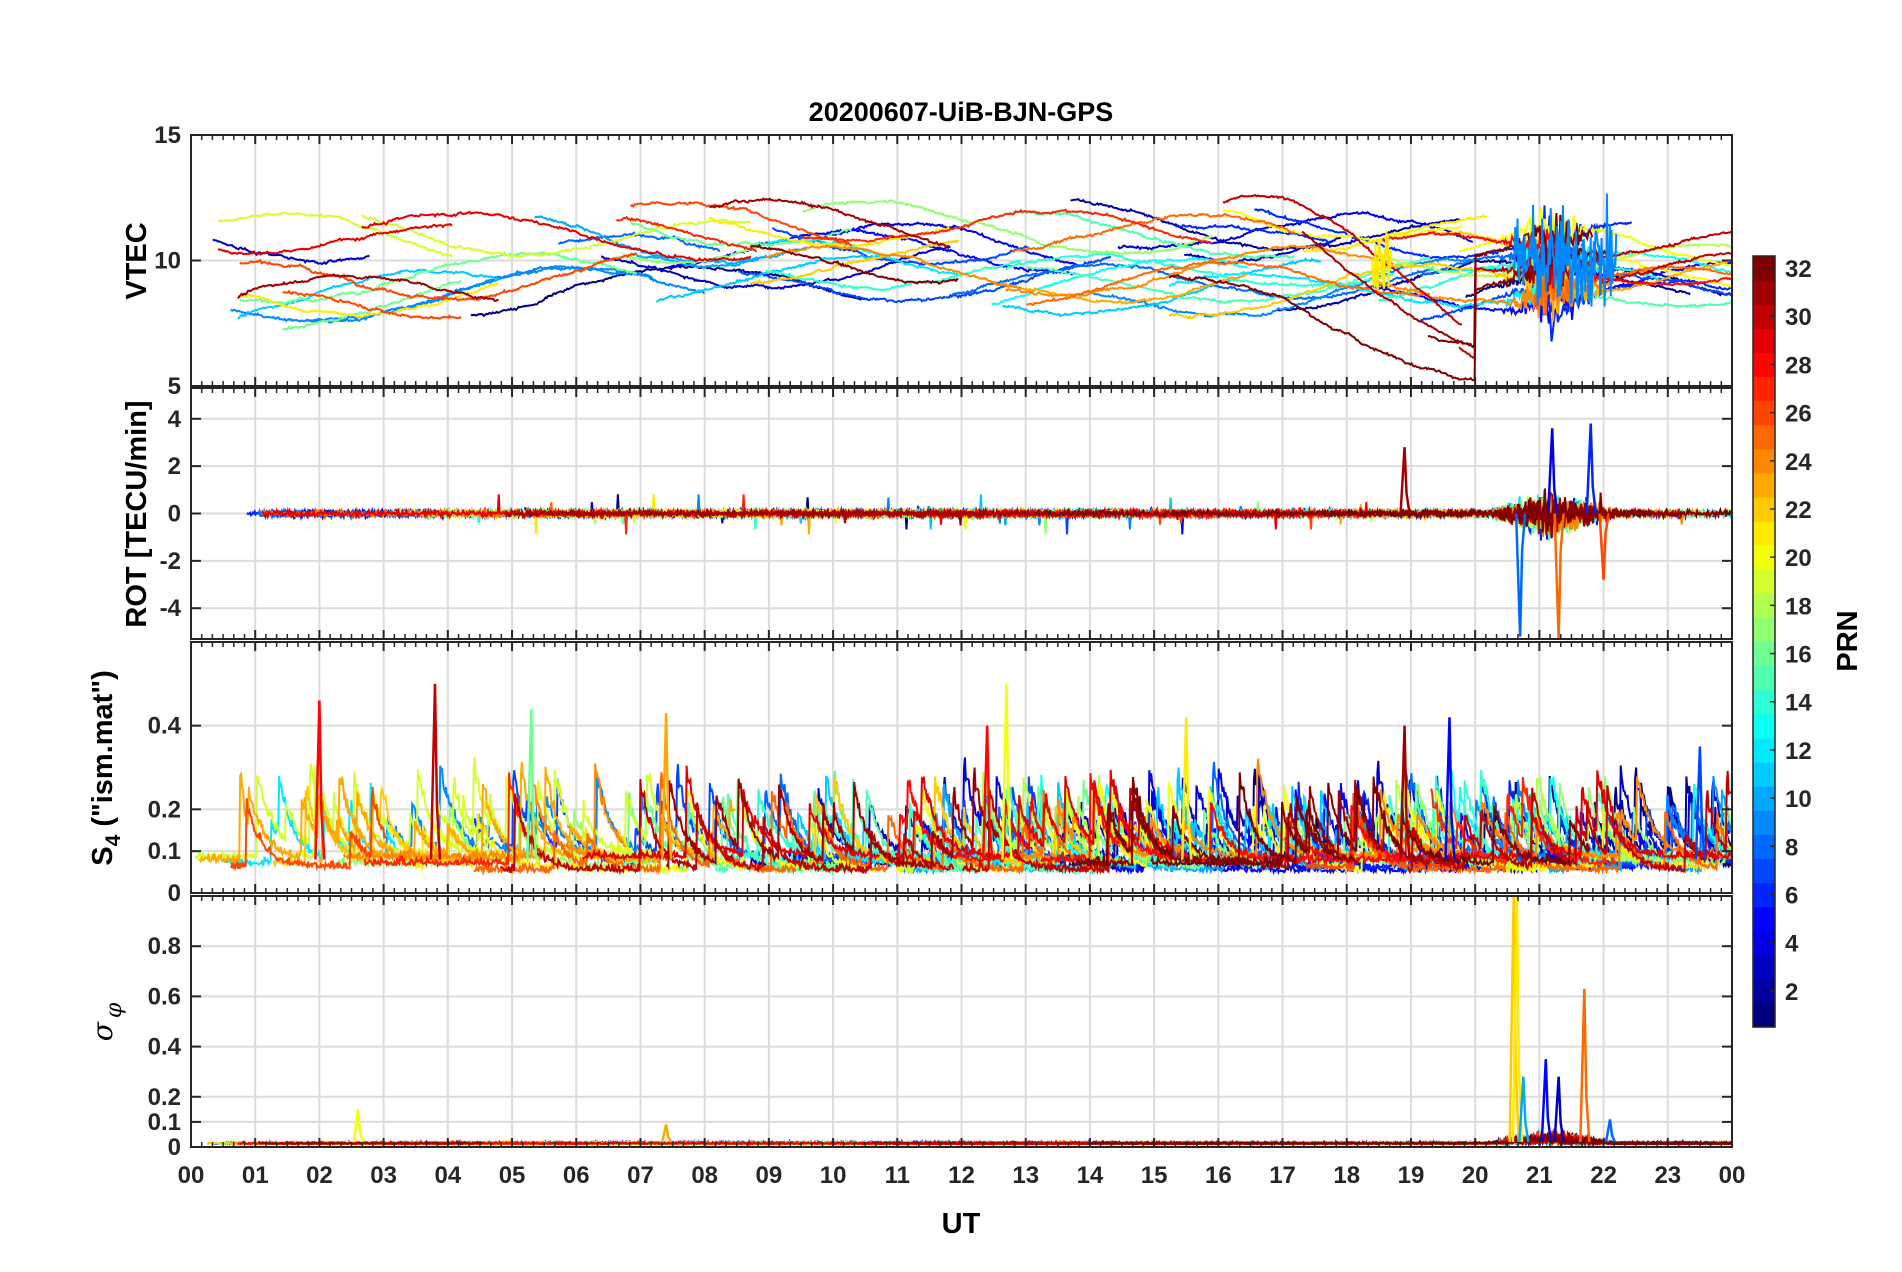 Image resolution: width=1902 pixels, height=1272 pixels. Describe the element at coordinates (928, 516) in the screenshot. I see `rot-trace-prn31` at that location.